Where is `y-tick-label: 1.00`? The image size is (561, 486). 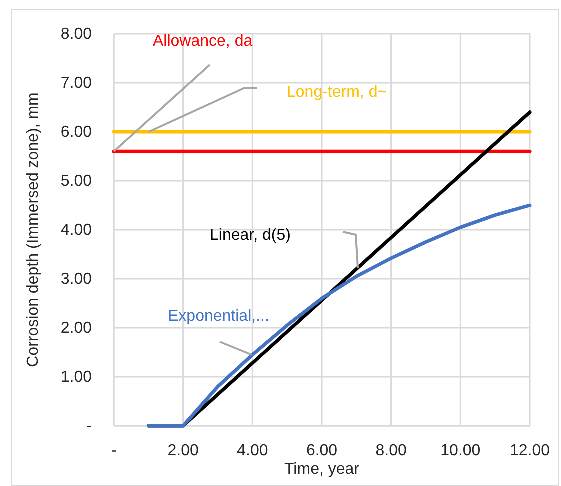
y-tick-label: 1.00 is located at coordinates (76, 377).